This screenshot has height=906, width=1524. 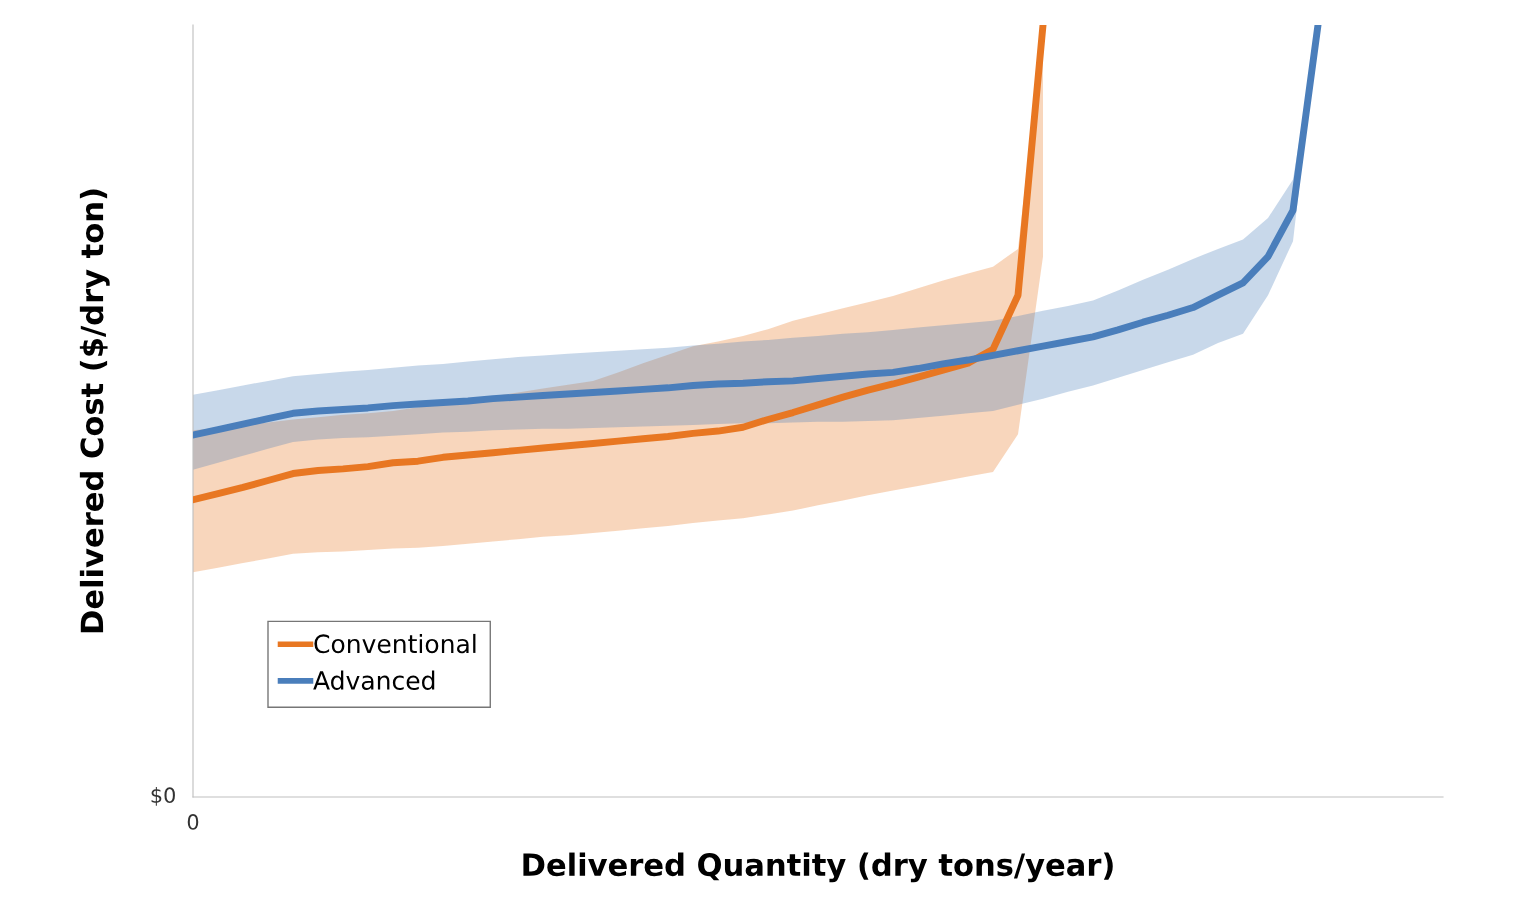 What do you see at coordinates (94, 411) in the screenshot?
I see `y-axis-title: Delivered Cost ($/dry ton)` at bounding box center [94, 411].